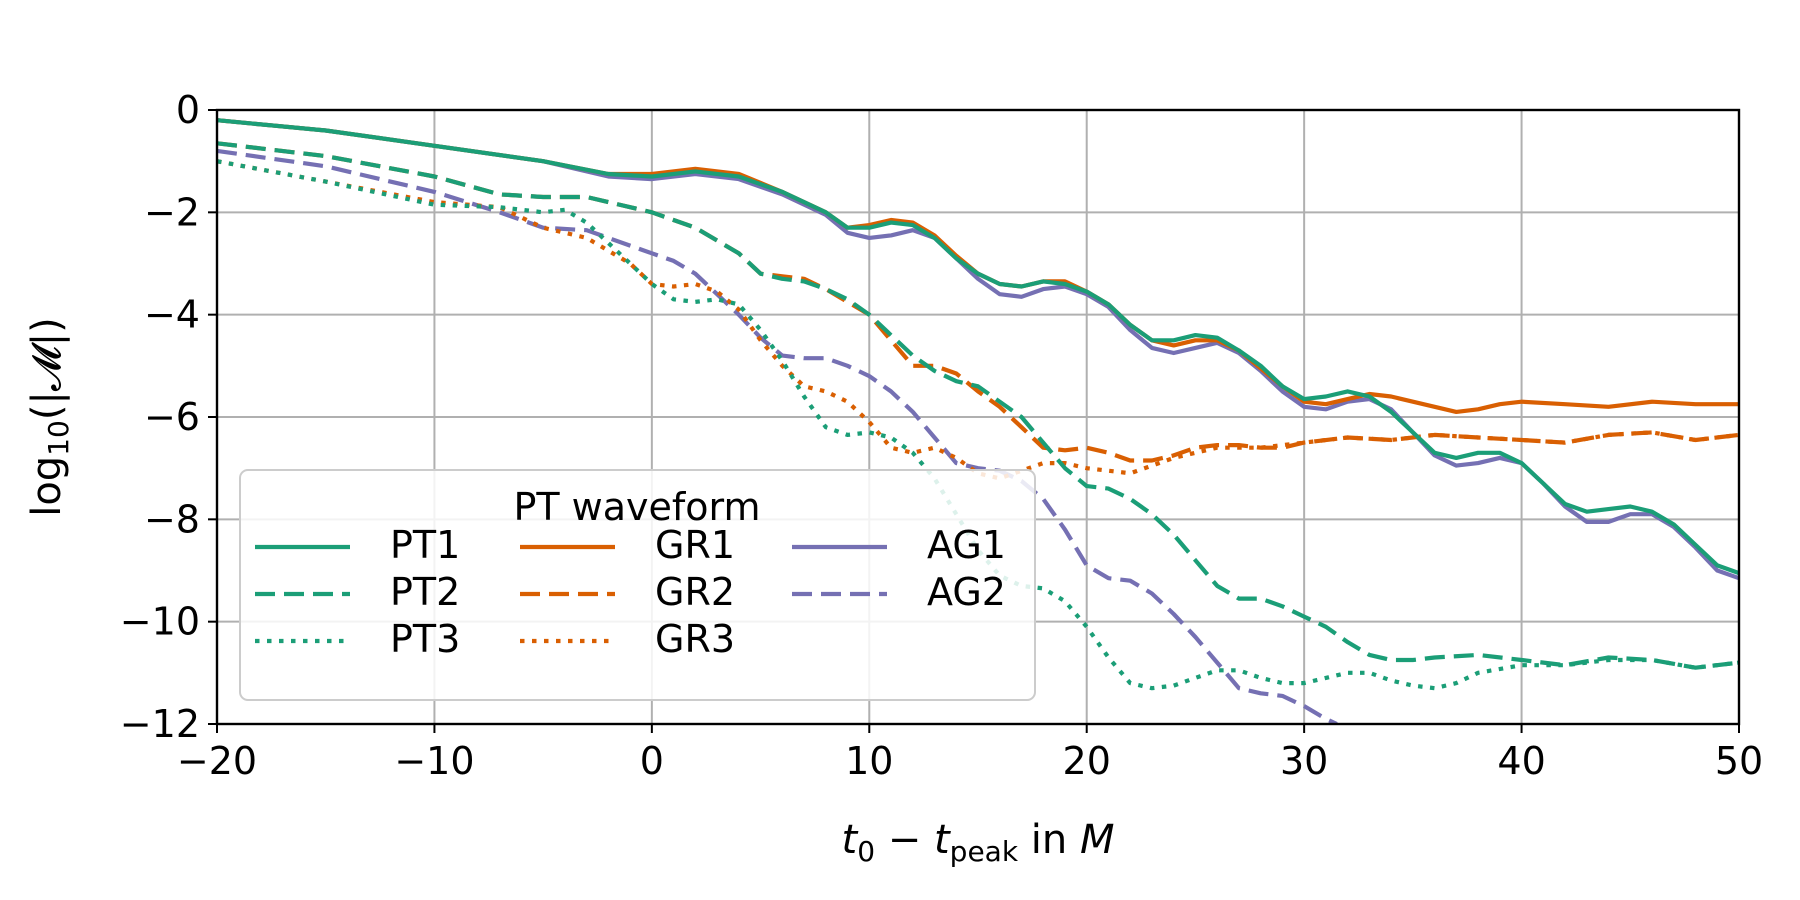 This screenshot has height=900, width=1800. I want to click on x-tick-label: 30, so click(1304, 761).